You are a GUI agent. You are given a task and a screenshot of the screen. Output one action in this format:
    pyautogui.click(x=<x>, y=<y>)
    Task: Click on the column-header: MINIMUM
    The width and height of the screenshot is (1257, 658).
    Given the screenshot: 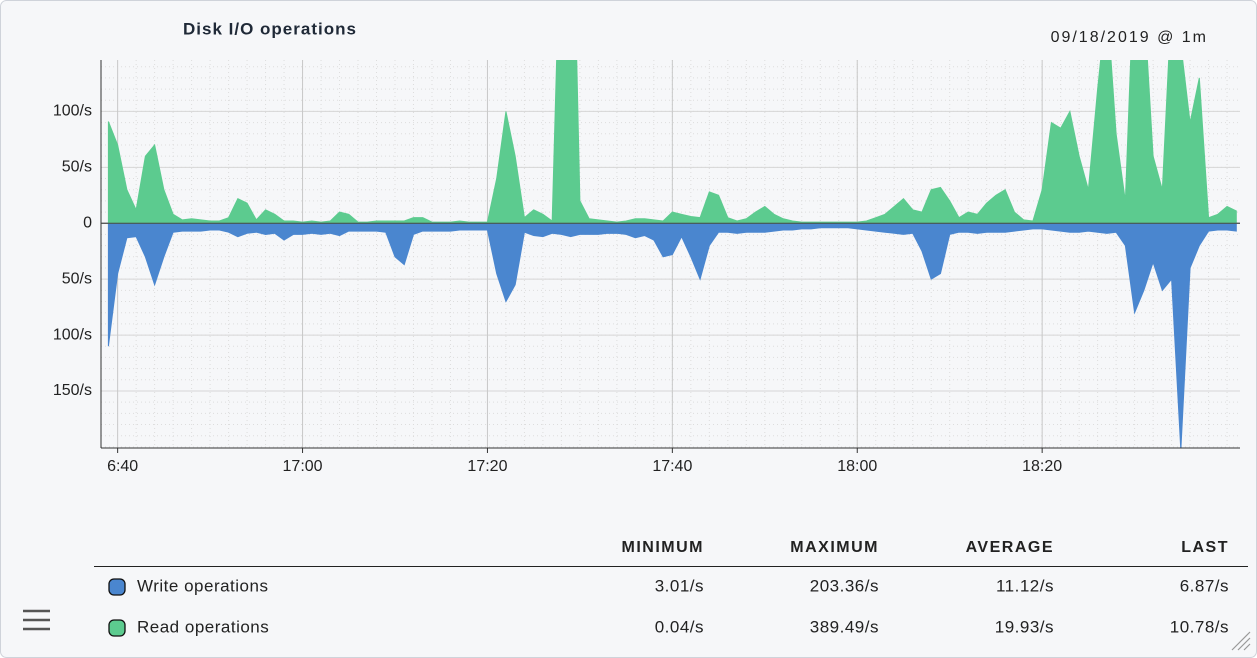 What is the action you would take?
    pyautogui.click(x=663, y=547)
    